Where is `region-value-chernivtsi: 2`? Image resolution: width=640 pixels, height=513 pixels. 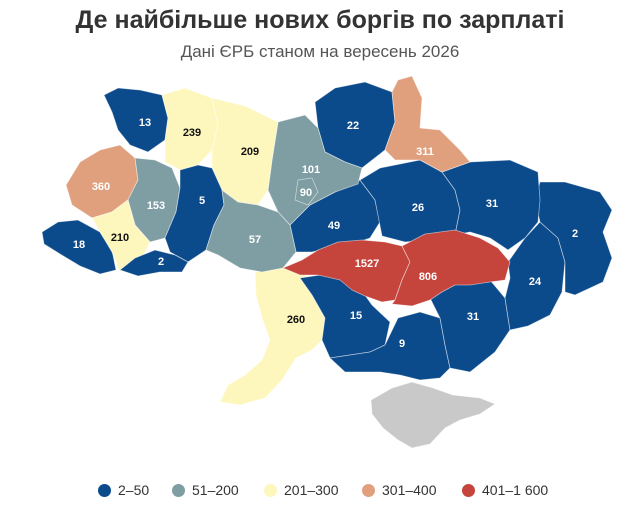
region-value-chernivtsi: 2 is located at coordinates (161, 262).